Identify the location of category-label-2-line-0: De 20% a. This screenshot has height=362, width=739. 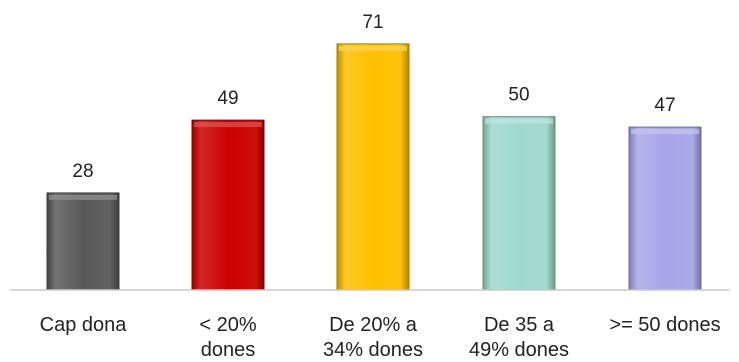
(373, 325).